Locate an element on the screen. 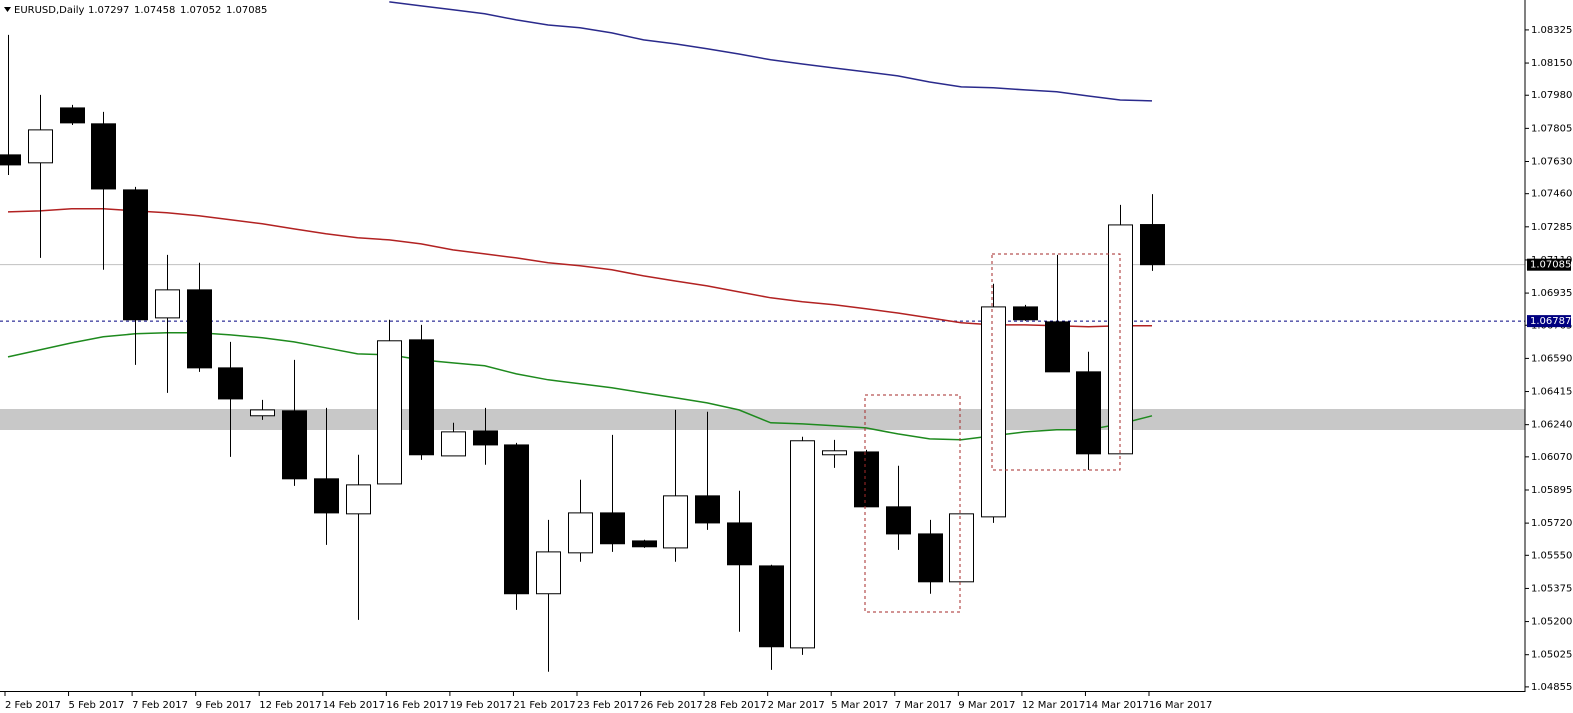 This screenshot has width=1573, height=713. price-label: 1.06787 is located at coordinates (1550, 321).